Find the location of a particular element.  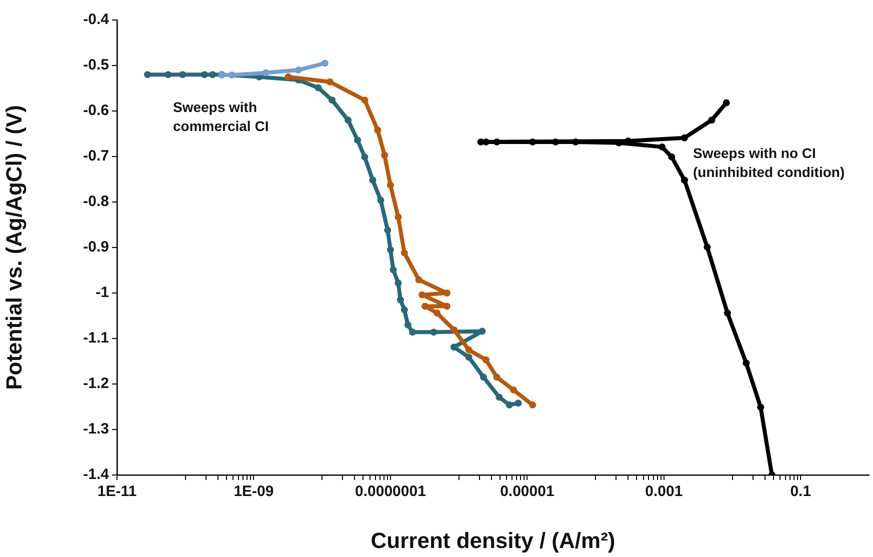

annotation: Sweeps with no CI (uninhibited condition) is located at coordinates (769, 163).